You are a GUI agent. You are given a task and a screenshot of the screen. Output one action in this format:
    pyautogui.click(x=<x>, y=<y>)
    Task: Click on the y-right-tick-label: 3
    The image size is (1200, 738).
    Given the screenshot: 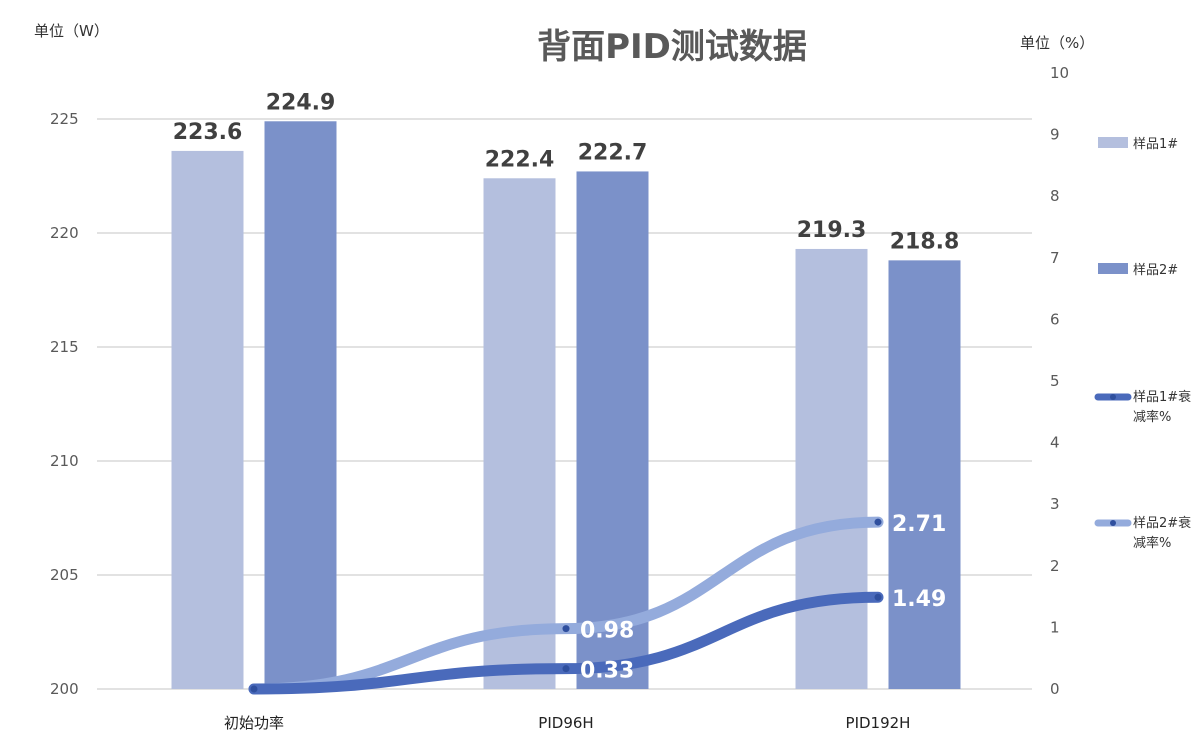 What is the action you would take?
    pyautogui.click(x=1055, y=504)
    